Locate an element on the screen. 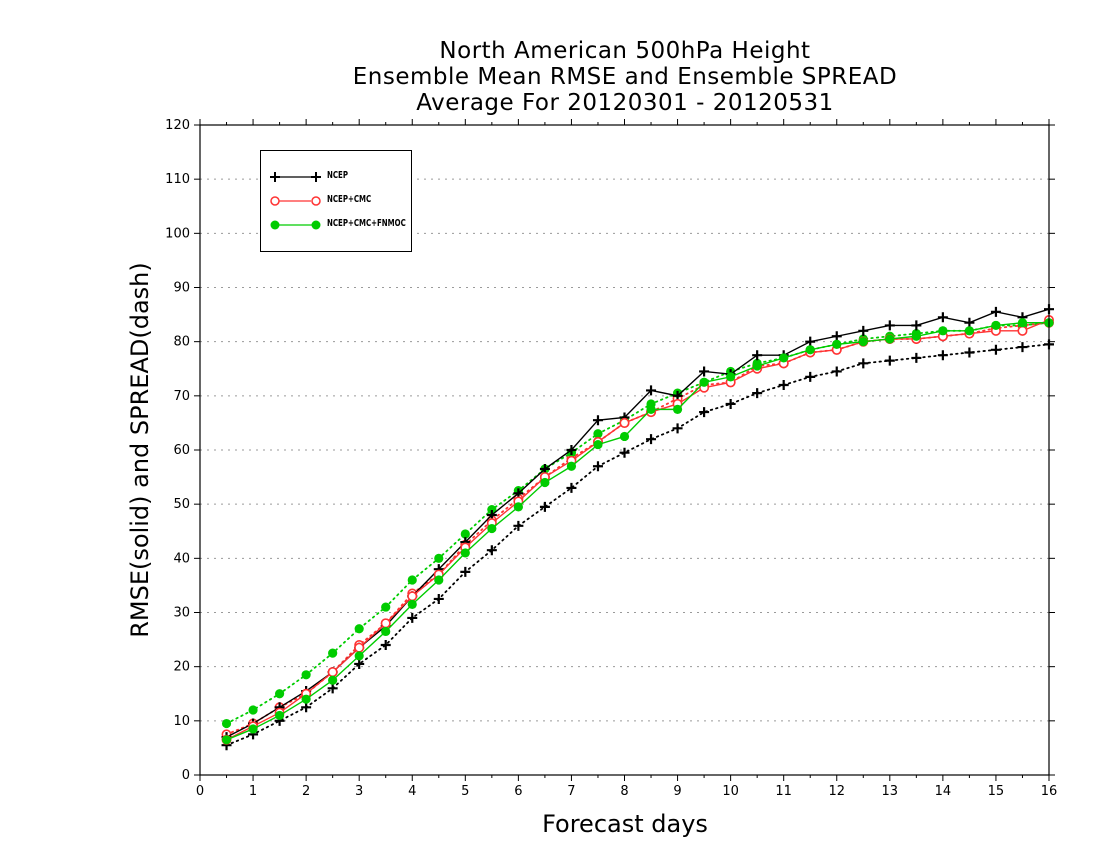  x-tick-label: 16 is located at coordinates (1049, 791).